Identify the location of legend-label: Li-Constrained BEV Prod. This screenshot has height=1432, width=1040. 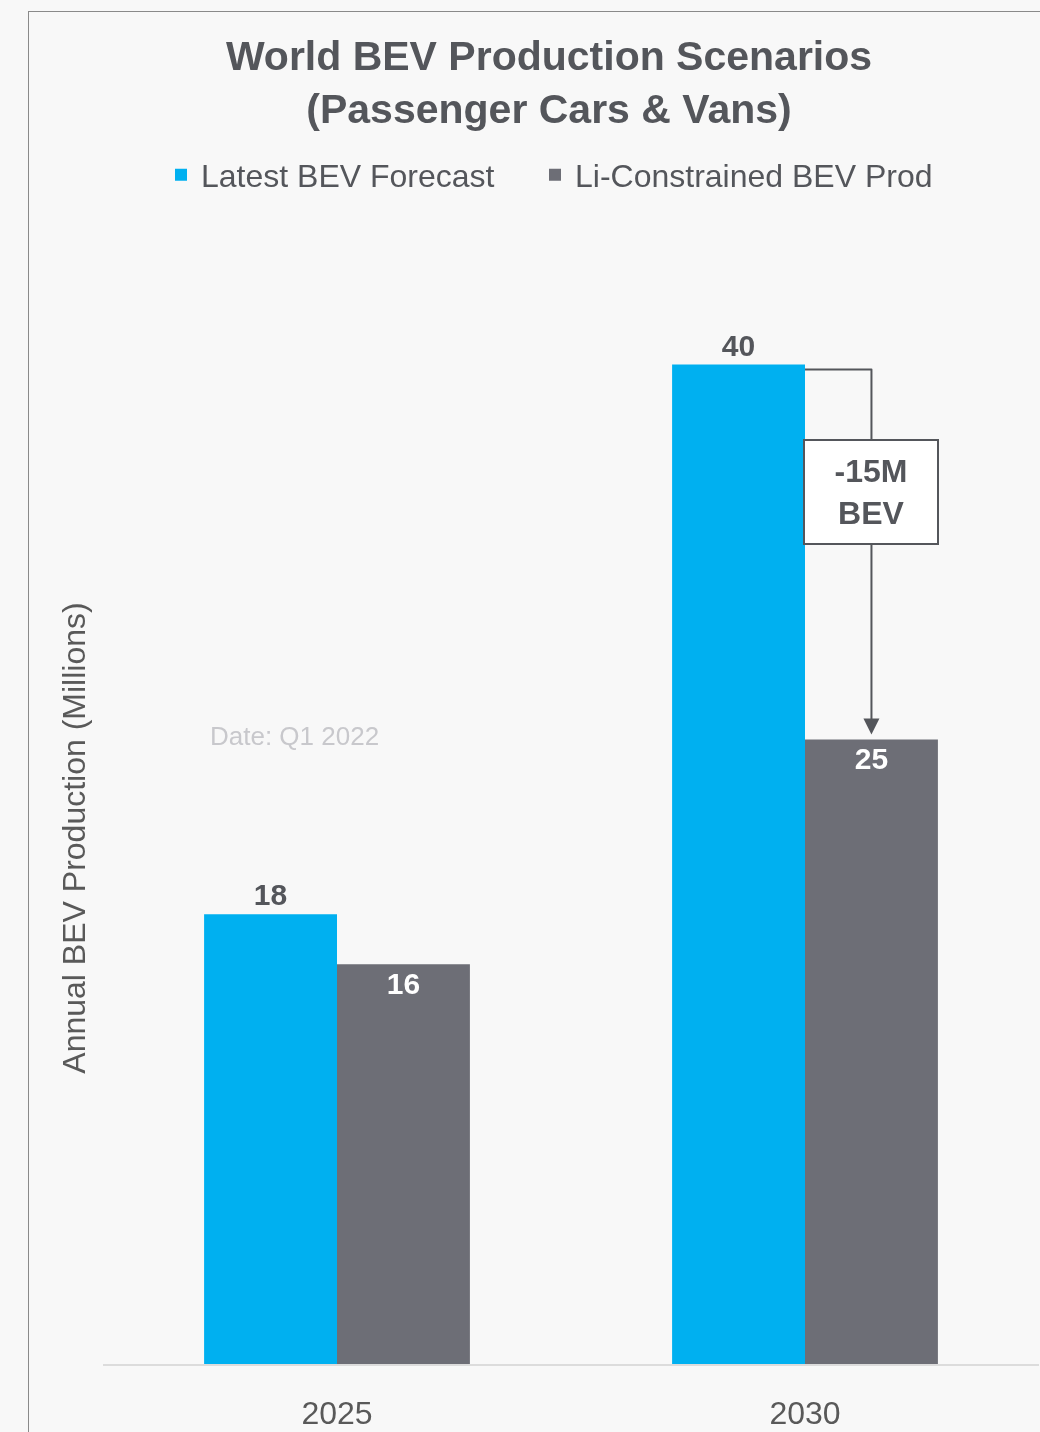
(754, 176).